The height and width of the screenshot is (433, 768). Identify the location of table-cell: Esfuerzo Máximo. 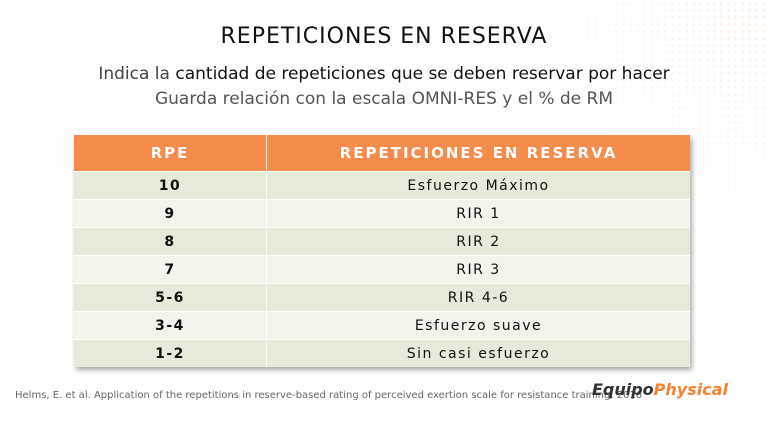
(478, 185).